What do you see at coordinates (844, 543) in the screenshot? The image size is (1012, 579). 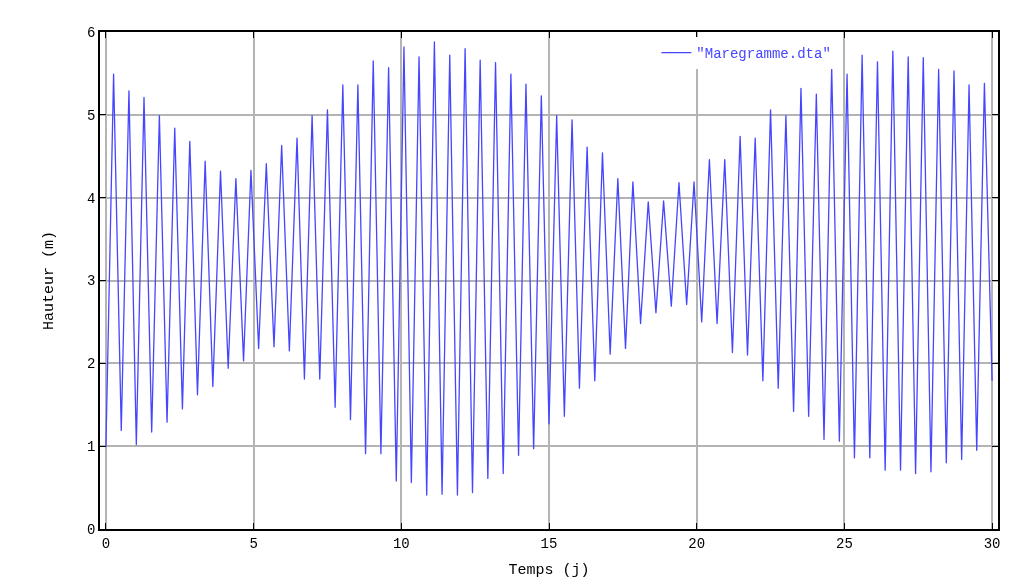 I see `x-tick-label: 25` at bounding box center [844, 543].